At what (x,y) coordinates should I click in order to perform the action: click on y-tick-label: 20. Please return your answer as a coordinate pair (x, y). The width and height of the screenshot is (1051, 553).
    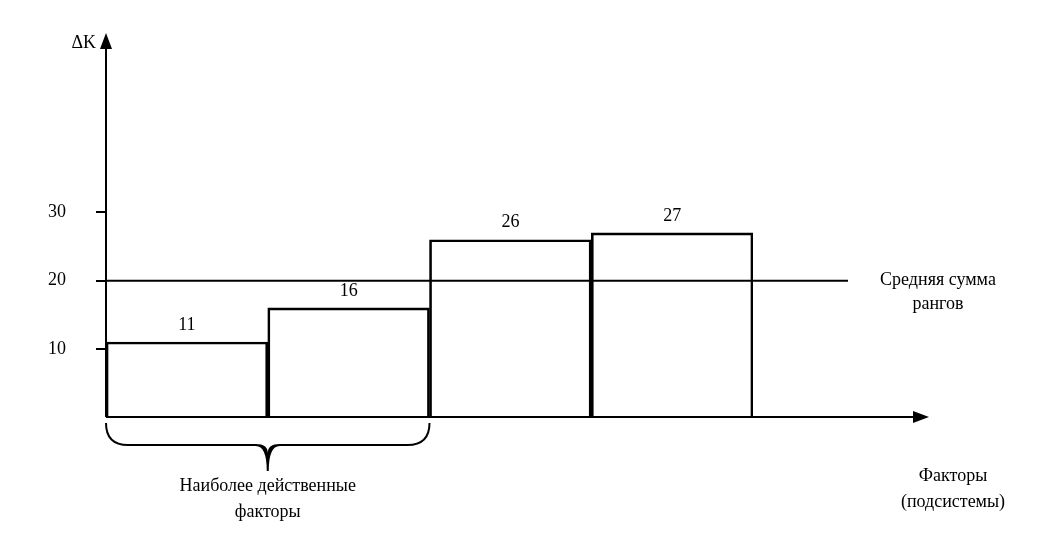
    Looking at the image, I should click on (57, 279).